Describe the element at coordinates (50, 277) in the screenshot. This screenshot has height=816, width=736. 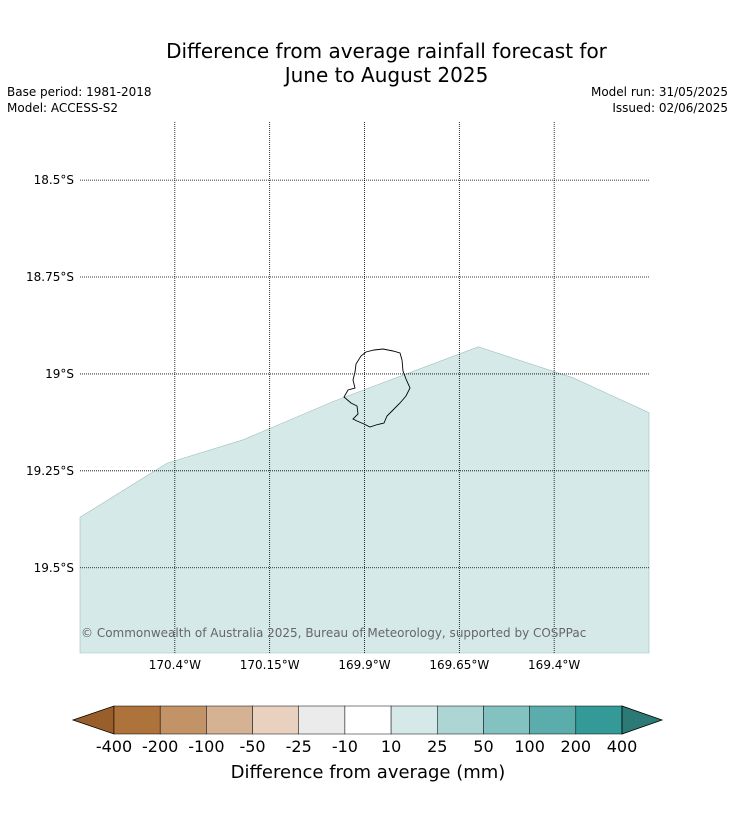
I see `latitude-label: 18.75°S` at that location.